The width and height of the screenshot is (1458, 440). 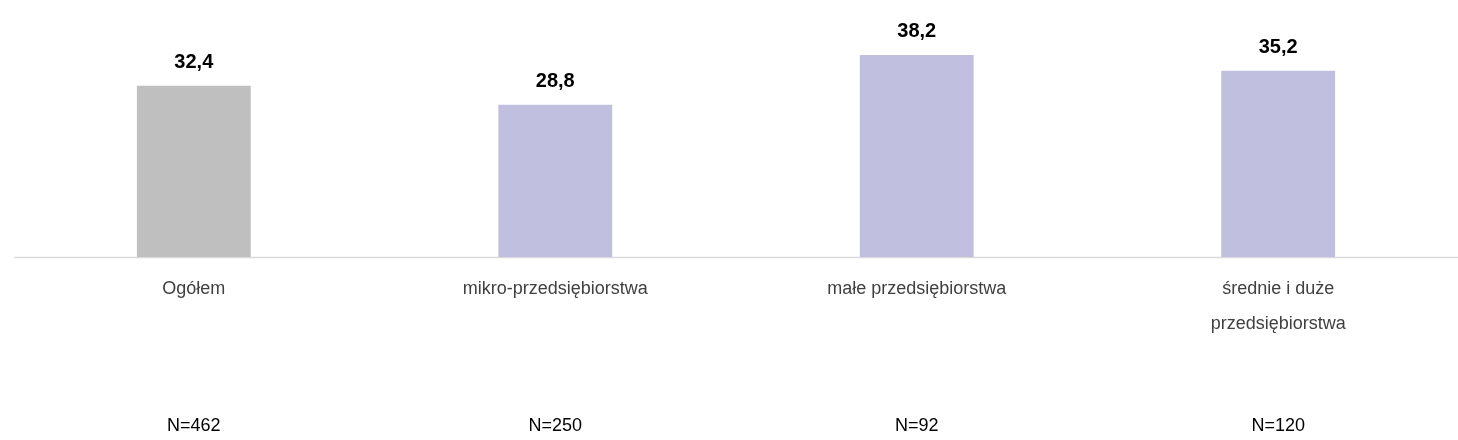 What do you see at coordinates (1278, 45) in the screenshot?
I see `data-label: 35,2` at bounding box center [1278, 45].